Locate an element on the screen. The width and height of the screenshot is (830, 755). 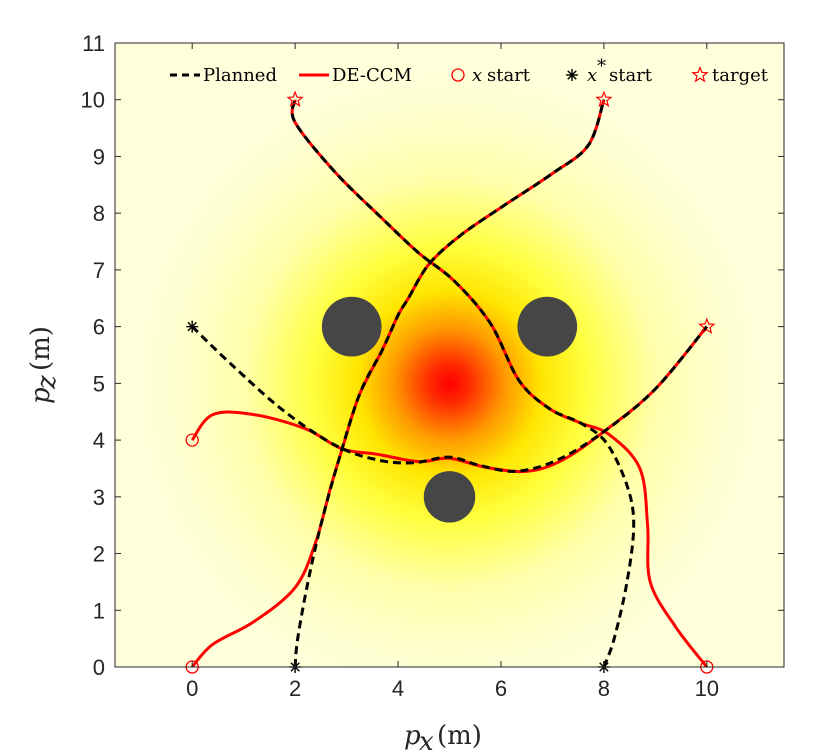
x-axis-label-main: p is located at coordinates (412, 736).